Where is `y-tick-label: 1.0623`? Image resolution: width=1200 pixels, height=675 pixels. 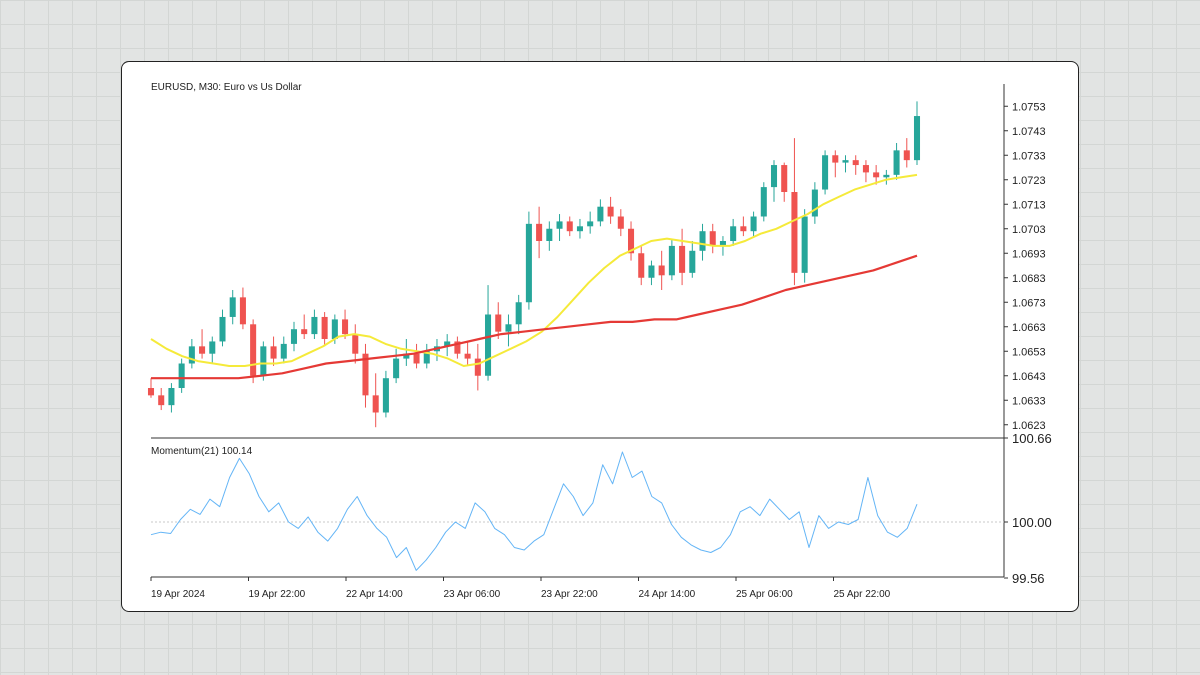
y-tick-label: 1.0623 is located at coordinates (1029, 426).